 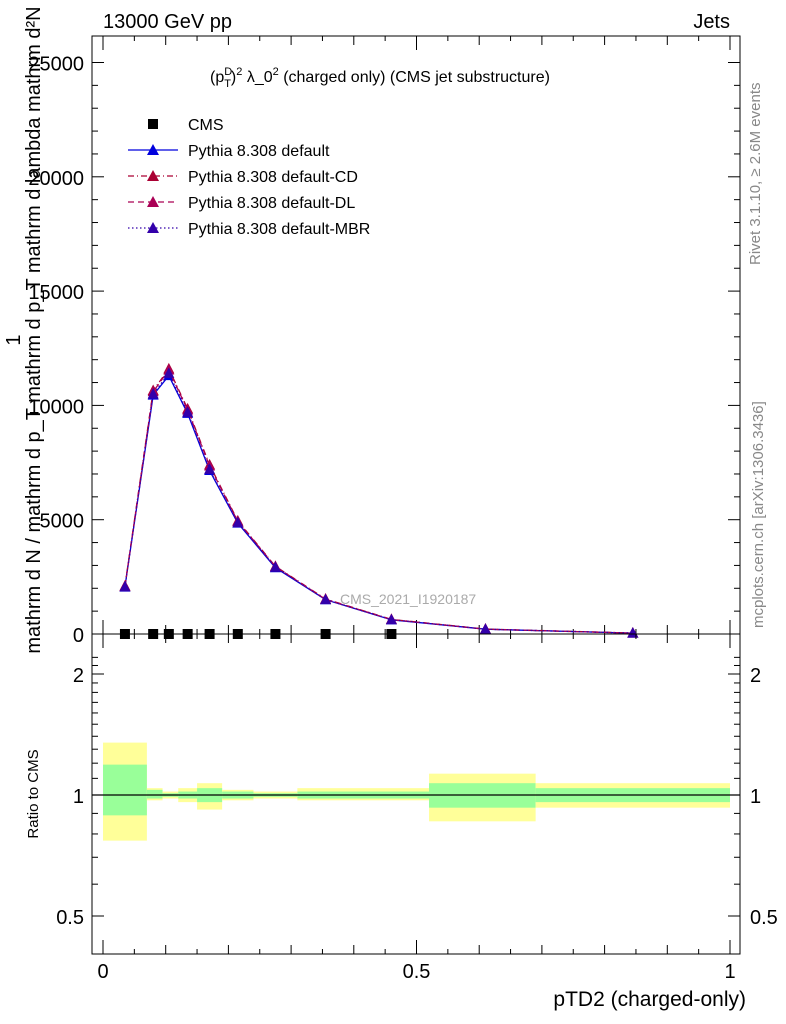 I want to click on main-y-tick-label: 0, so click(x=78, y=636).